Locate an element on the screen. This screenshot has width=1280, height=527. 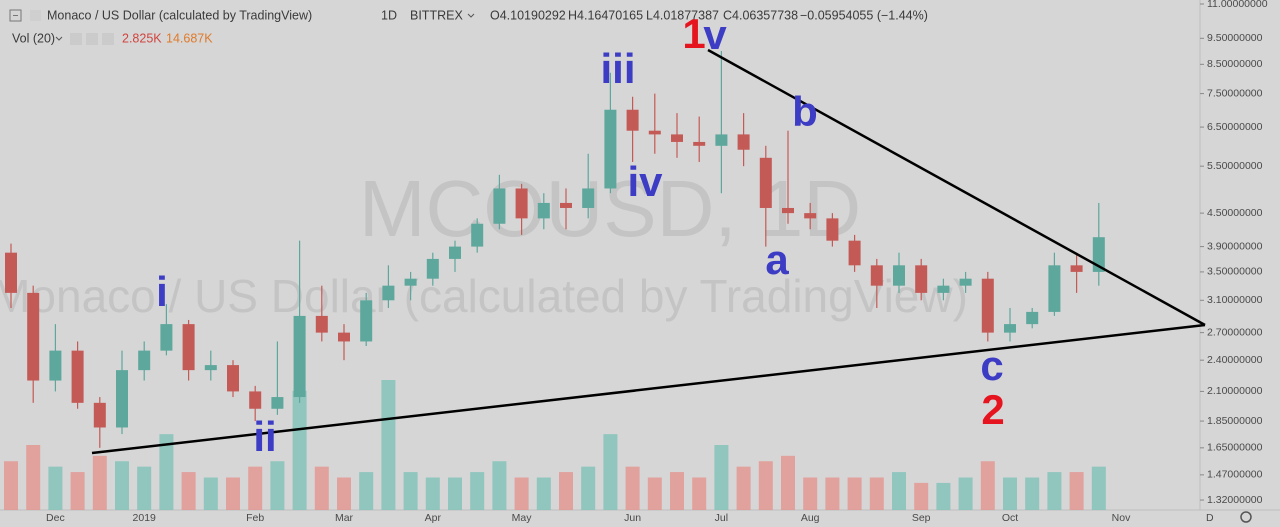
wave-label: b is located at coordinates (805, 111).